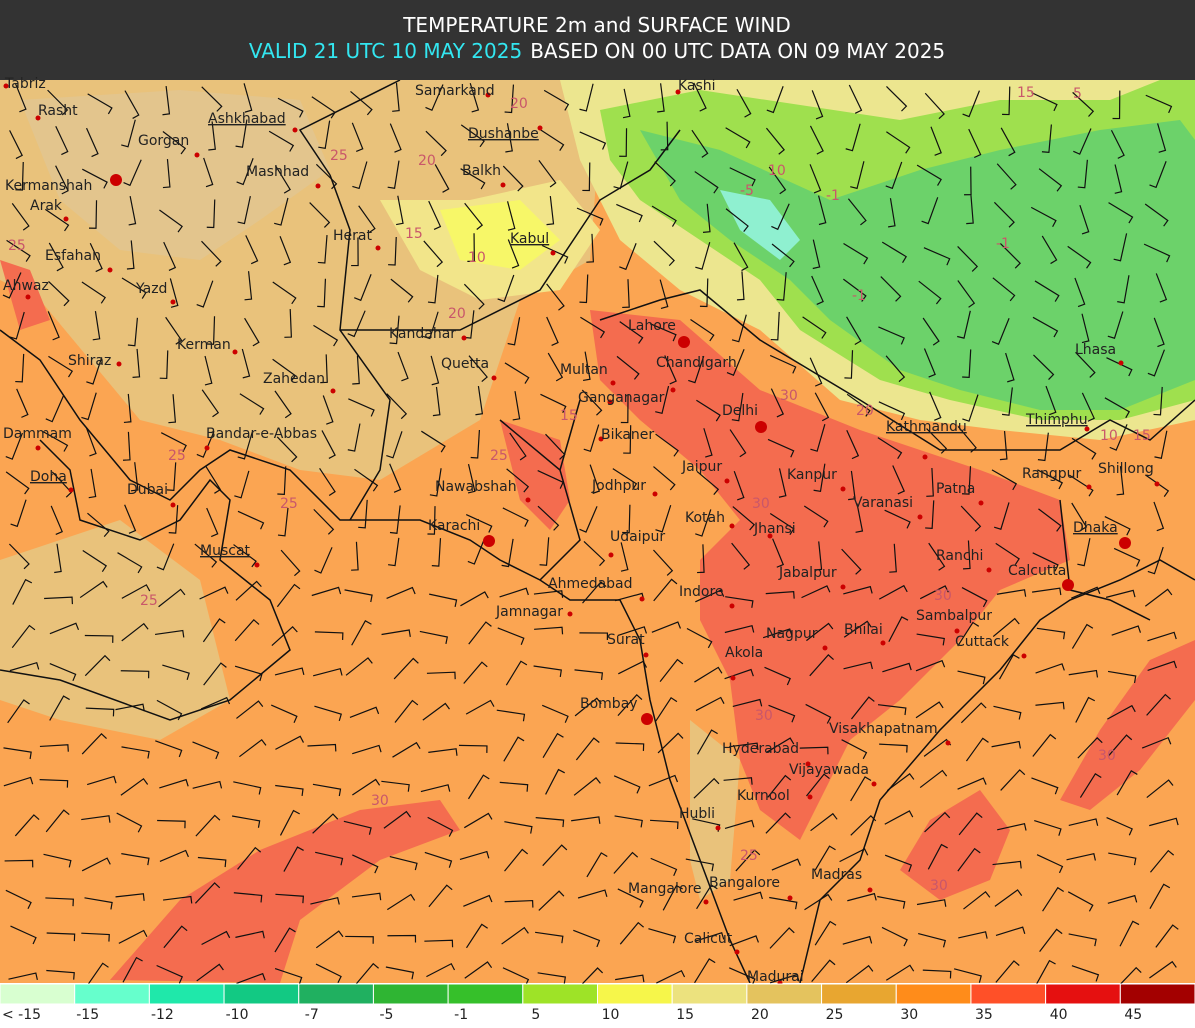  What do you see at coordinates (665, 889) in the screenshot?
I see `city-label: Mangalore` at bounding box center [665, 889].